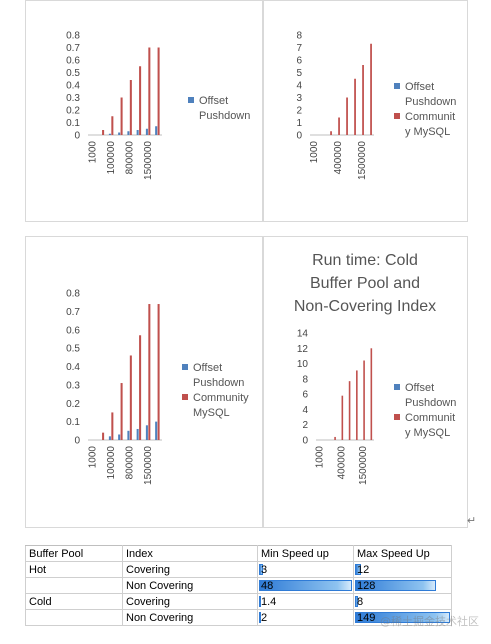 Image resolution: width=491 pixels, height=644 pixels. I want to click on y-tick-label: 12, so click(303, 349).